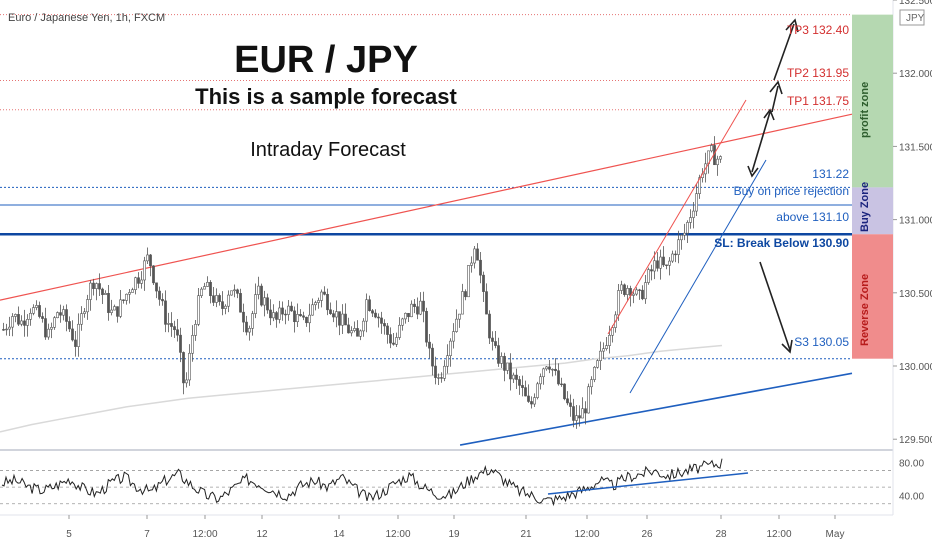  I want to click on price-tick-label: 129.500, so click(915, 440).